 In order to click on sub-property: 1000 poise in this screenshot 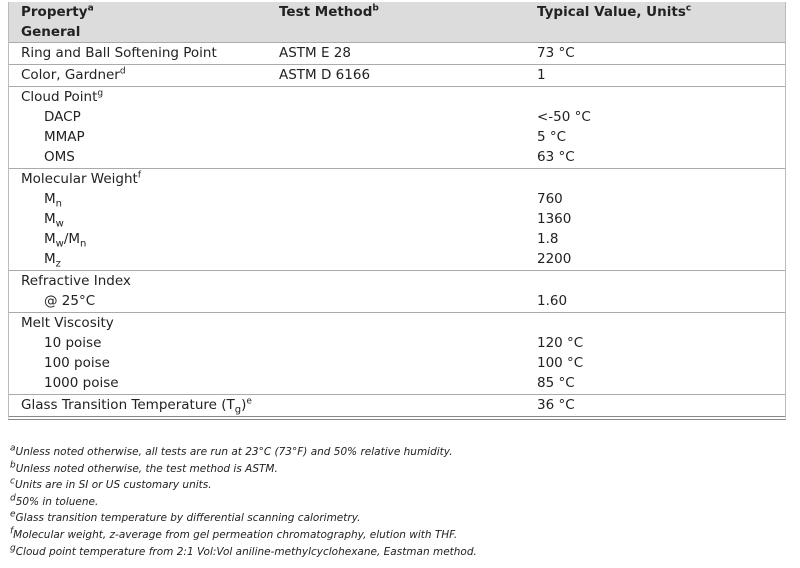, I will do `click(144, 383)`.